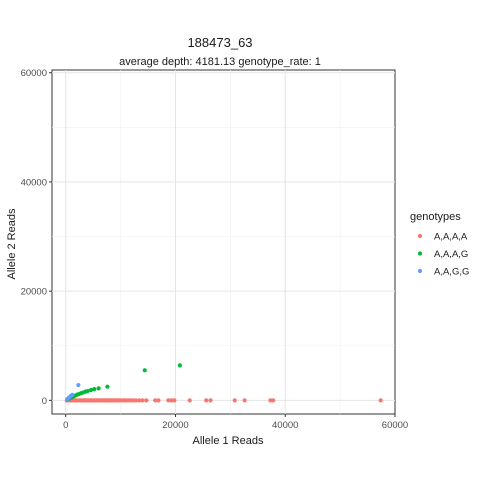  I want to click on x-tick-label: 60000, so click(395, 425).